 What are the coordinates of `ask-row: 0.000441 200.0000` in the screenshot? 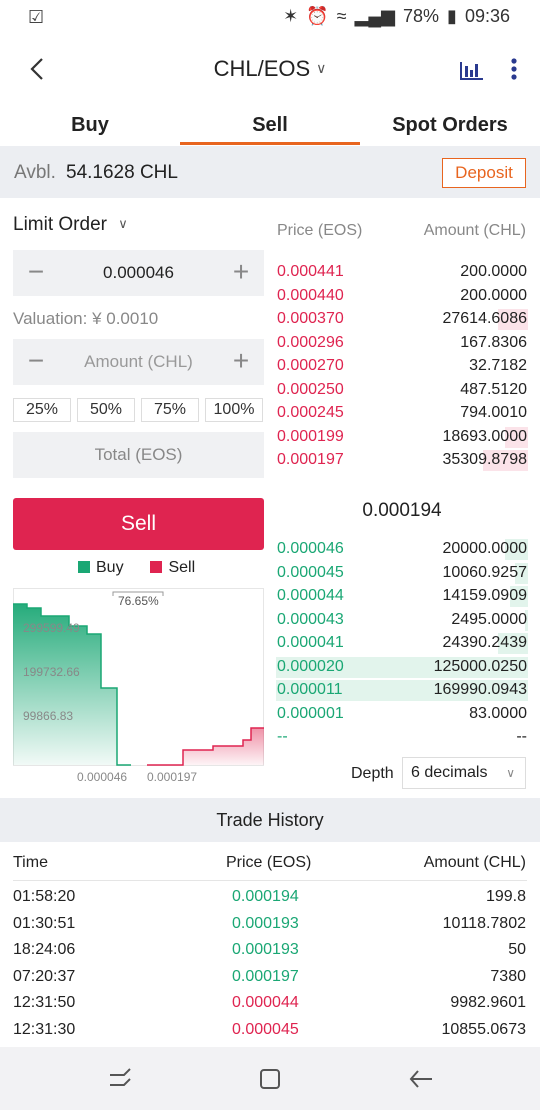 It's located at (402, 272).